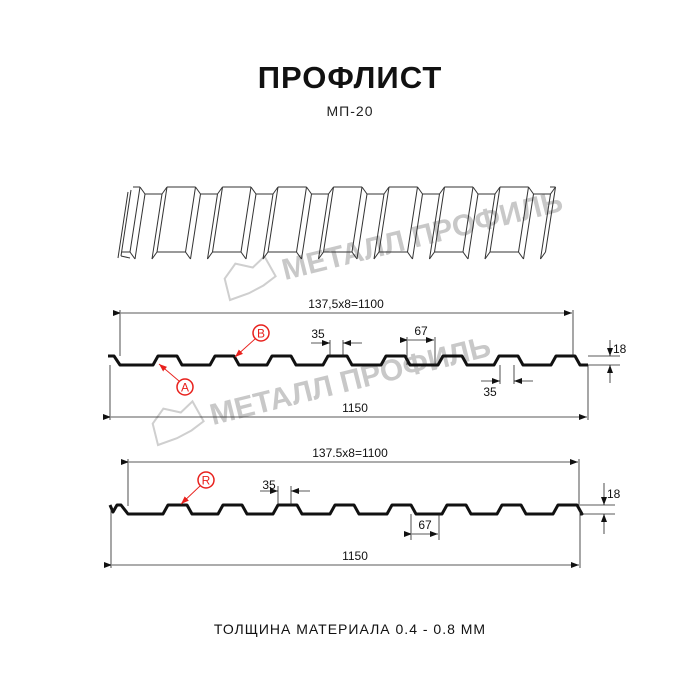  I want to click on material-thickness-note: ТОЛЩИНА МАТЕРИАЛА 0.4 - 0.8 ММ, so click(350, 629).